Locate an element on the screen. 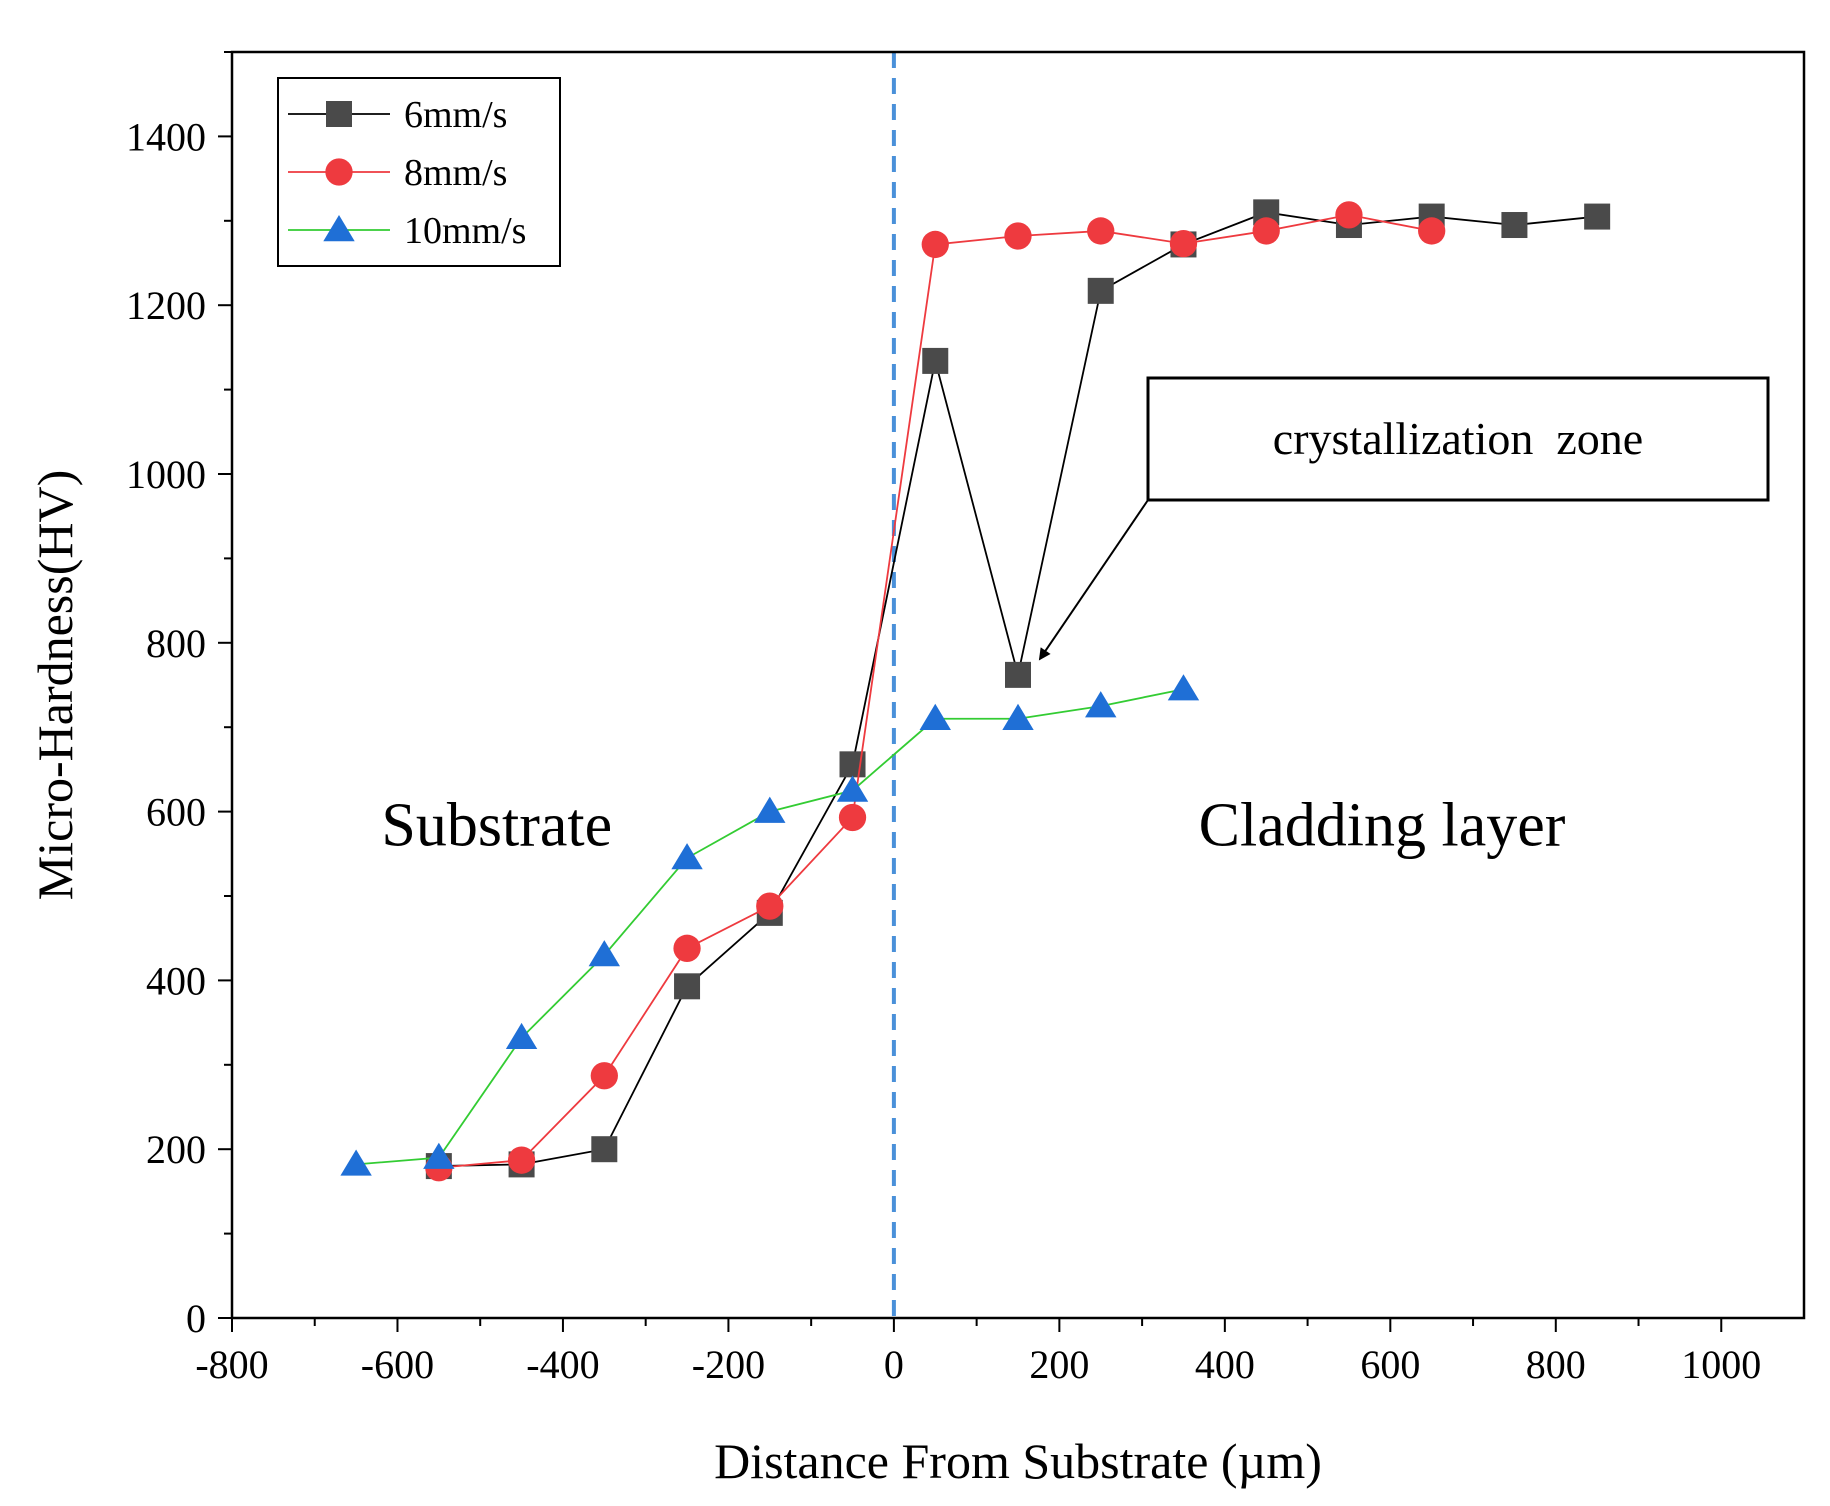 The image size is (1830, 1506). x-tick-label: 0 is located at coordinates (894, 1364).